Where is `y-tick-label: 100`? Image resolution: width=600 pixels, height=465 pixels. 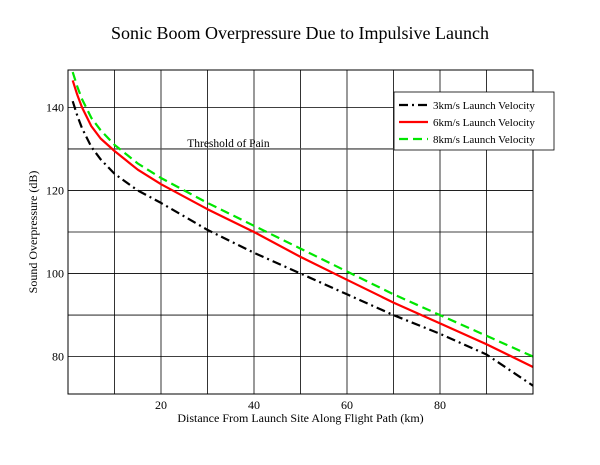 y-tick-label: 100 is located at coordinates (55, 274).